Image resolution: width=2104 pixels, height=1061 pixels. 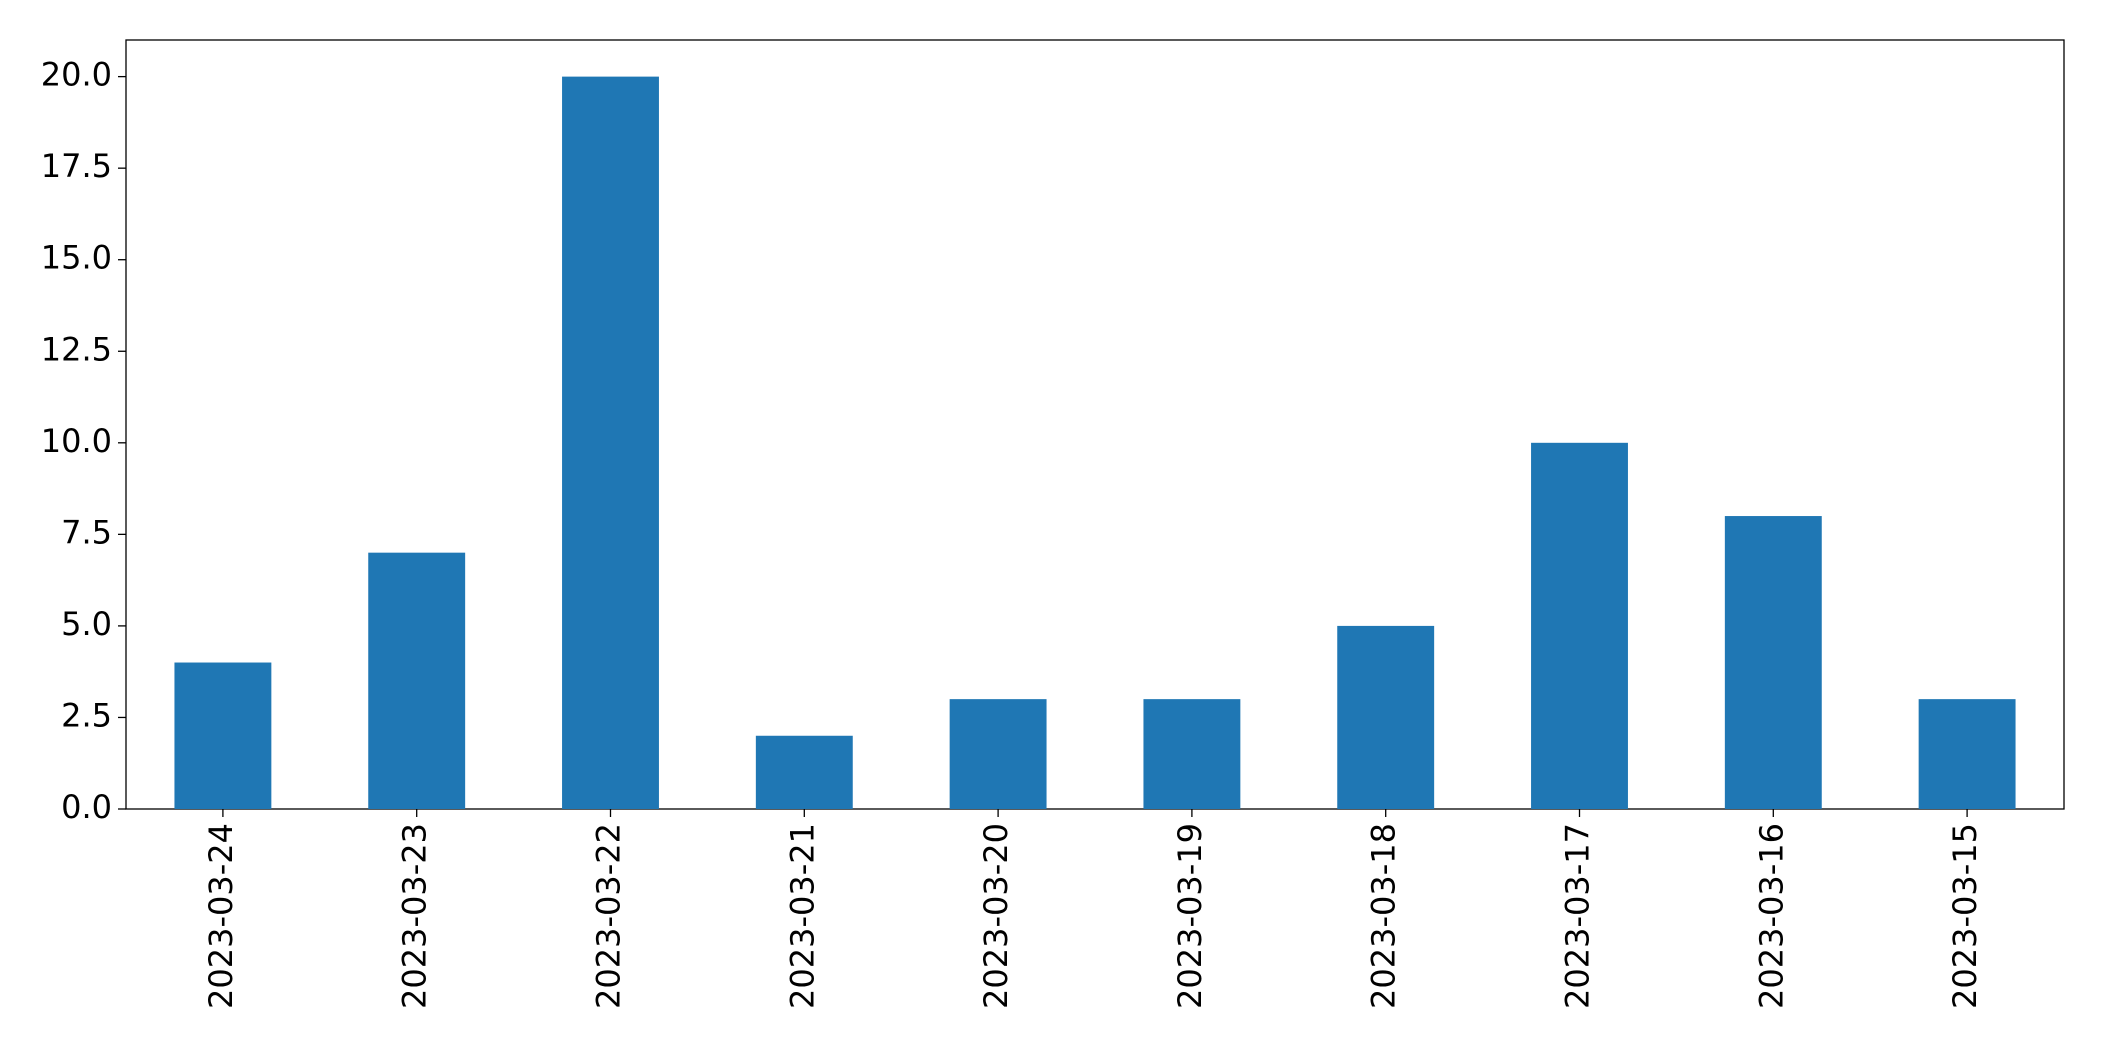 What do you see at coordinates (76, 441) in the screenshot?
I see `y-tick-label: 10.0` at bounding box center [76, 441].